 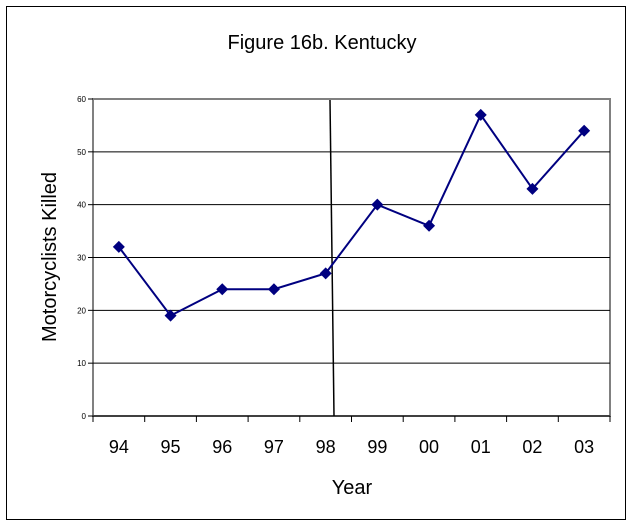 I want to click on y-axis: 0 10 20 30 40 50 60, so click(x=85, y=258).